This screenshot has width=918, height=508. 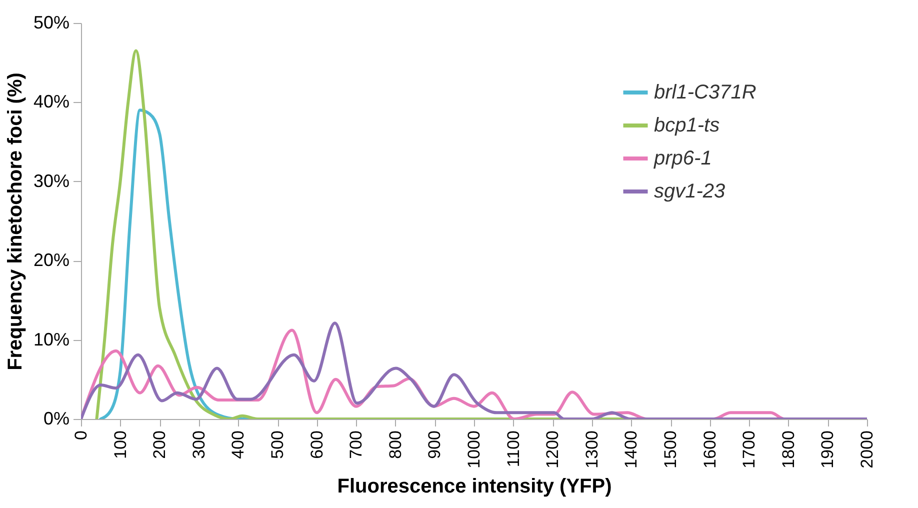 What do you see at coordinates (690, 191) in the screenshot?
I see `legend-label: sgv1-23` at bounding box center [690, 191].